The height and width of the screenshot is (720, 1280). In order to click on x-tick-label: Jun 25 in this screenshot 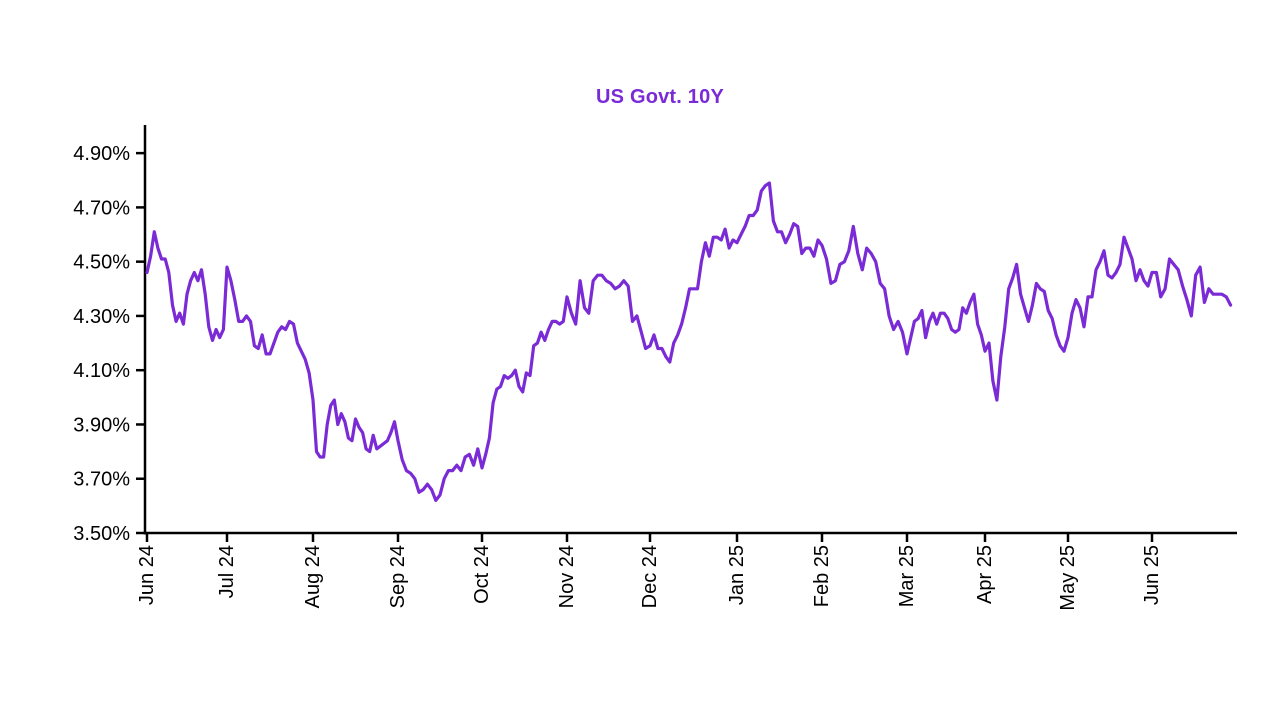, I will do `click(1152, 575)`.